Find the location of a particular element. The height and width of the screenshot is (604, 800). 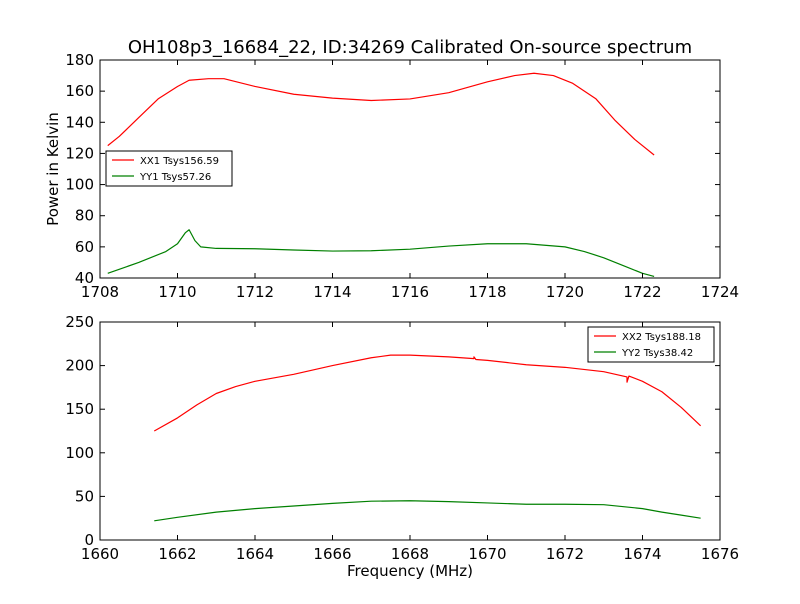

y-tick-label: 180 is located at coordinates (79, 60).